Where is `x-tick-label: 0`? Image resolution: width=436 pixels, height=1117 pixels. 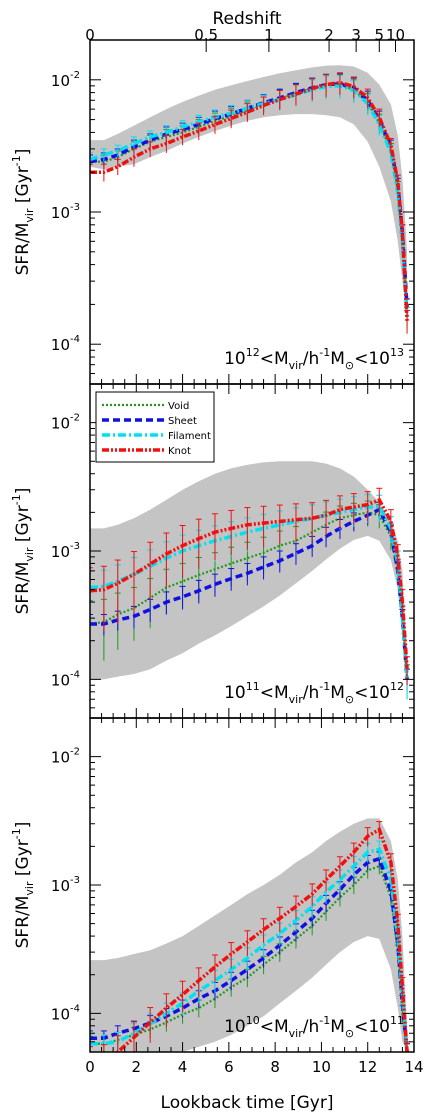 x-tick-label: 0 is located at coordinates (90, 1067).